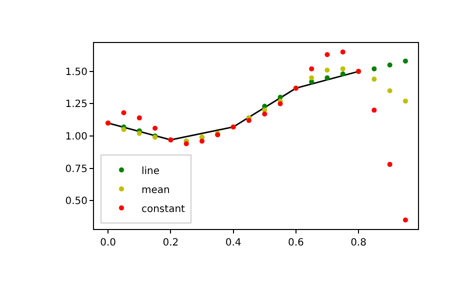 Image resolution: width=465 pixels, height=288 pixels. What do you see at coordinates (76, 169) in the screenshot?
I see `y-tick-label: 0.75` at bounding box center [76, 169].